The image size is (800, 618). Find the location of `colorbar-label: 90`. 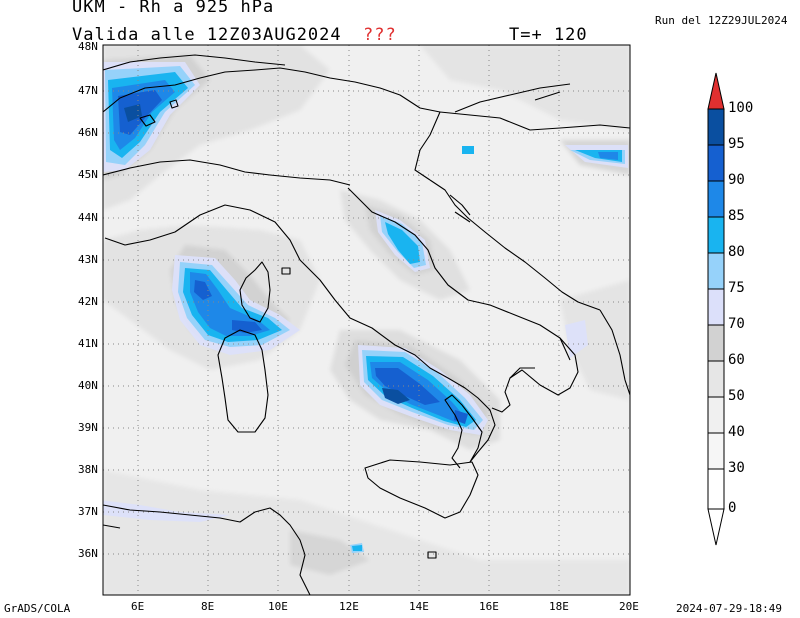

colorbar-label: 90 is located at coordinates (736, 180).